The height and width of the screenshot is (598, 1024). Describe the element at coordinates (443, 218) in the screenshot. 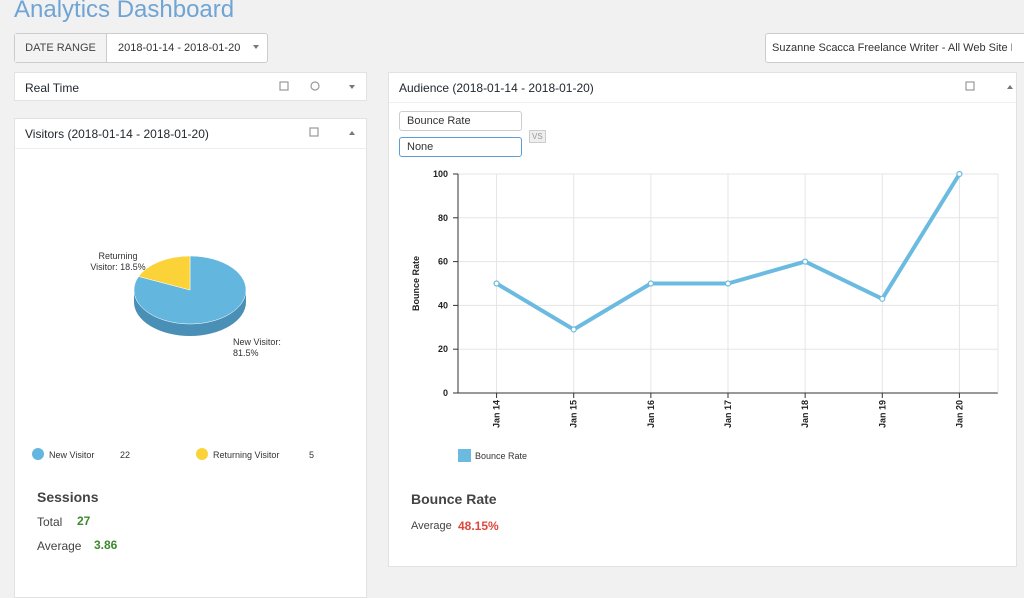

I see `y-tick-label: 80` at that location.